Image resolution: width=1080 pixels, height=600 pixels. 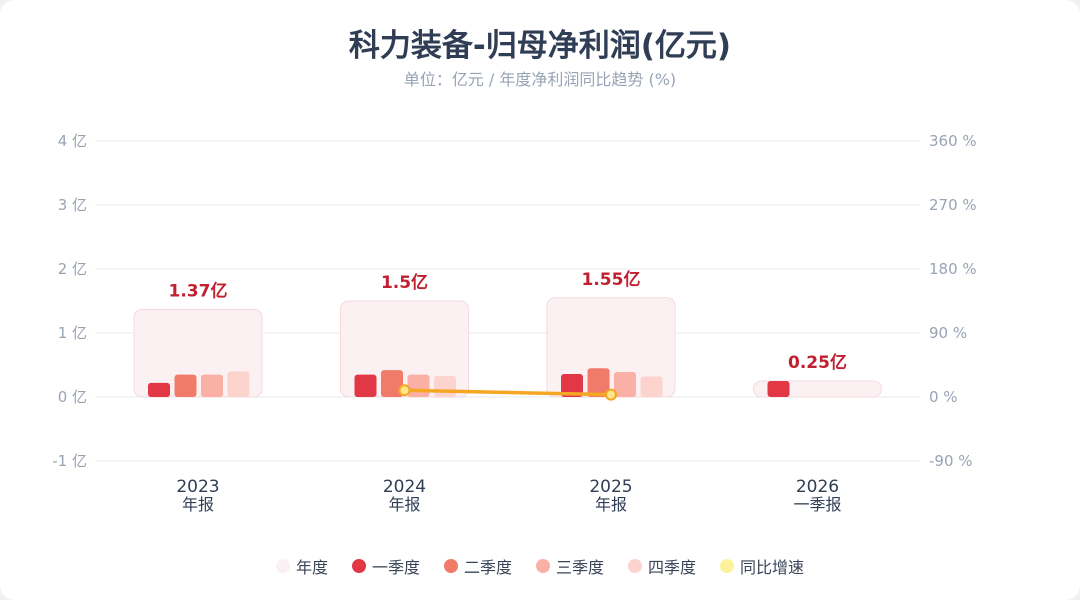 I want to click on legend-label: 三季度, so click(x=580, y=567).